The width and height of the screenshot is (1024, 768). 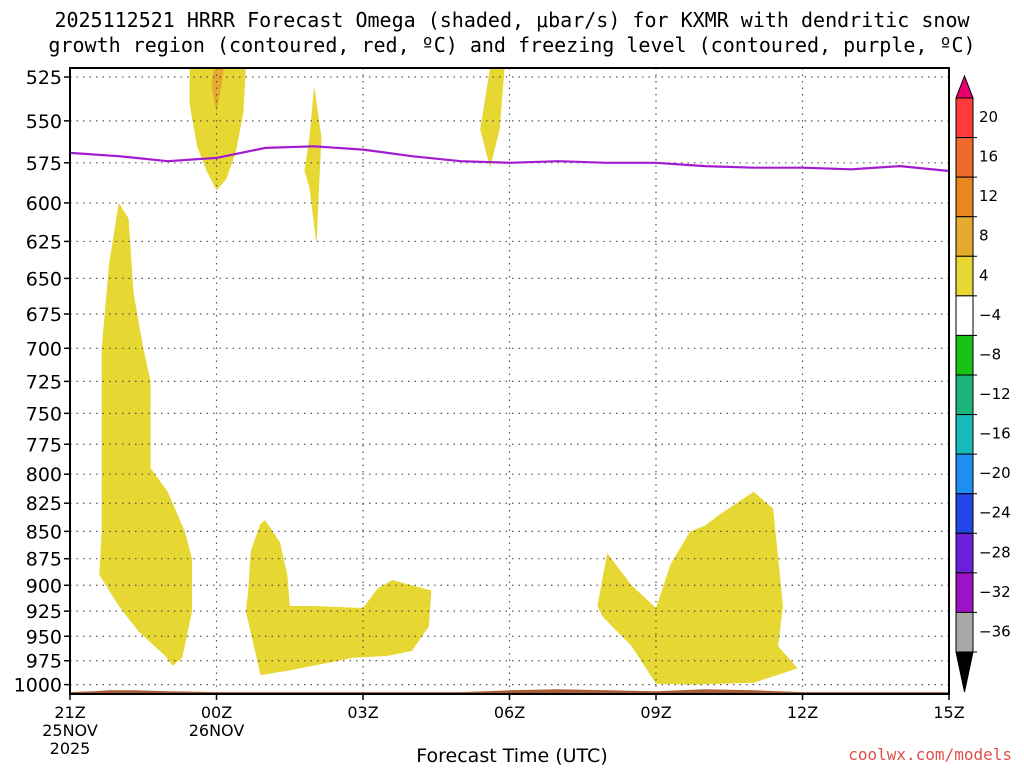 What do you see at coordinates (984, 236) in the screenshot?
I see `colorbar-label-4: 8` at bounding box center [984, 236].